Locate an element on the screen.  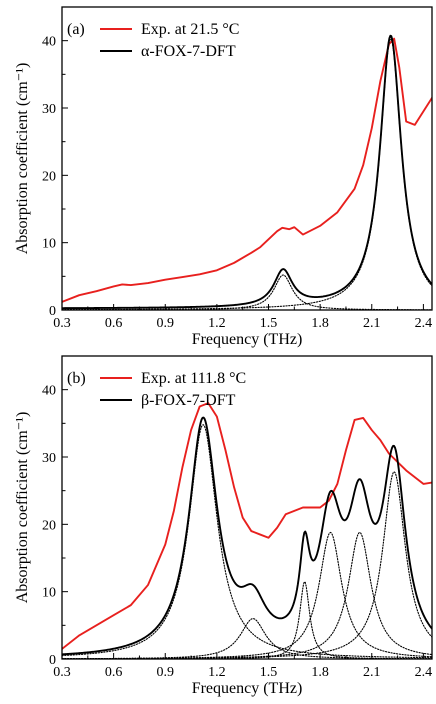
legend-label: β-FOX-7-DFT is located at coordinates (188, 400).